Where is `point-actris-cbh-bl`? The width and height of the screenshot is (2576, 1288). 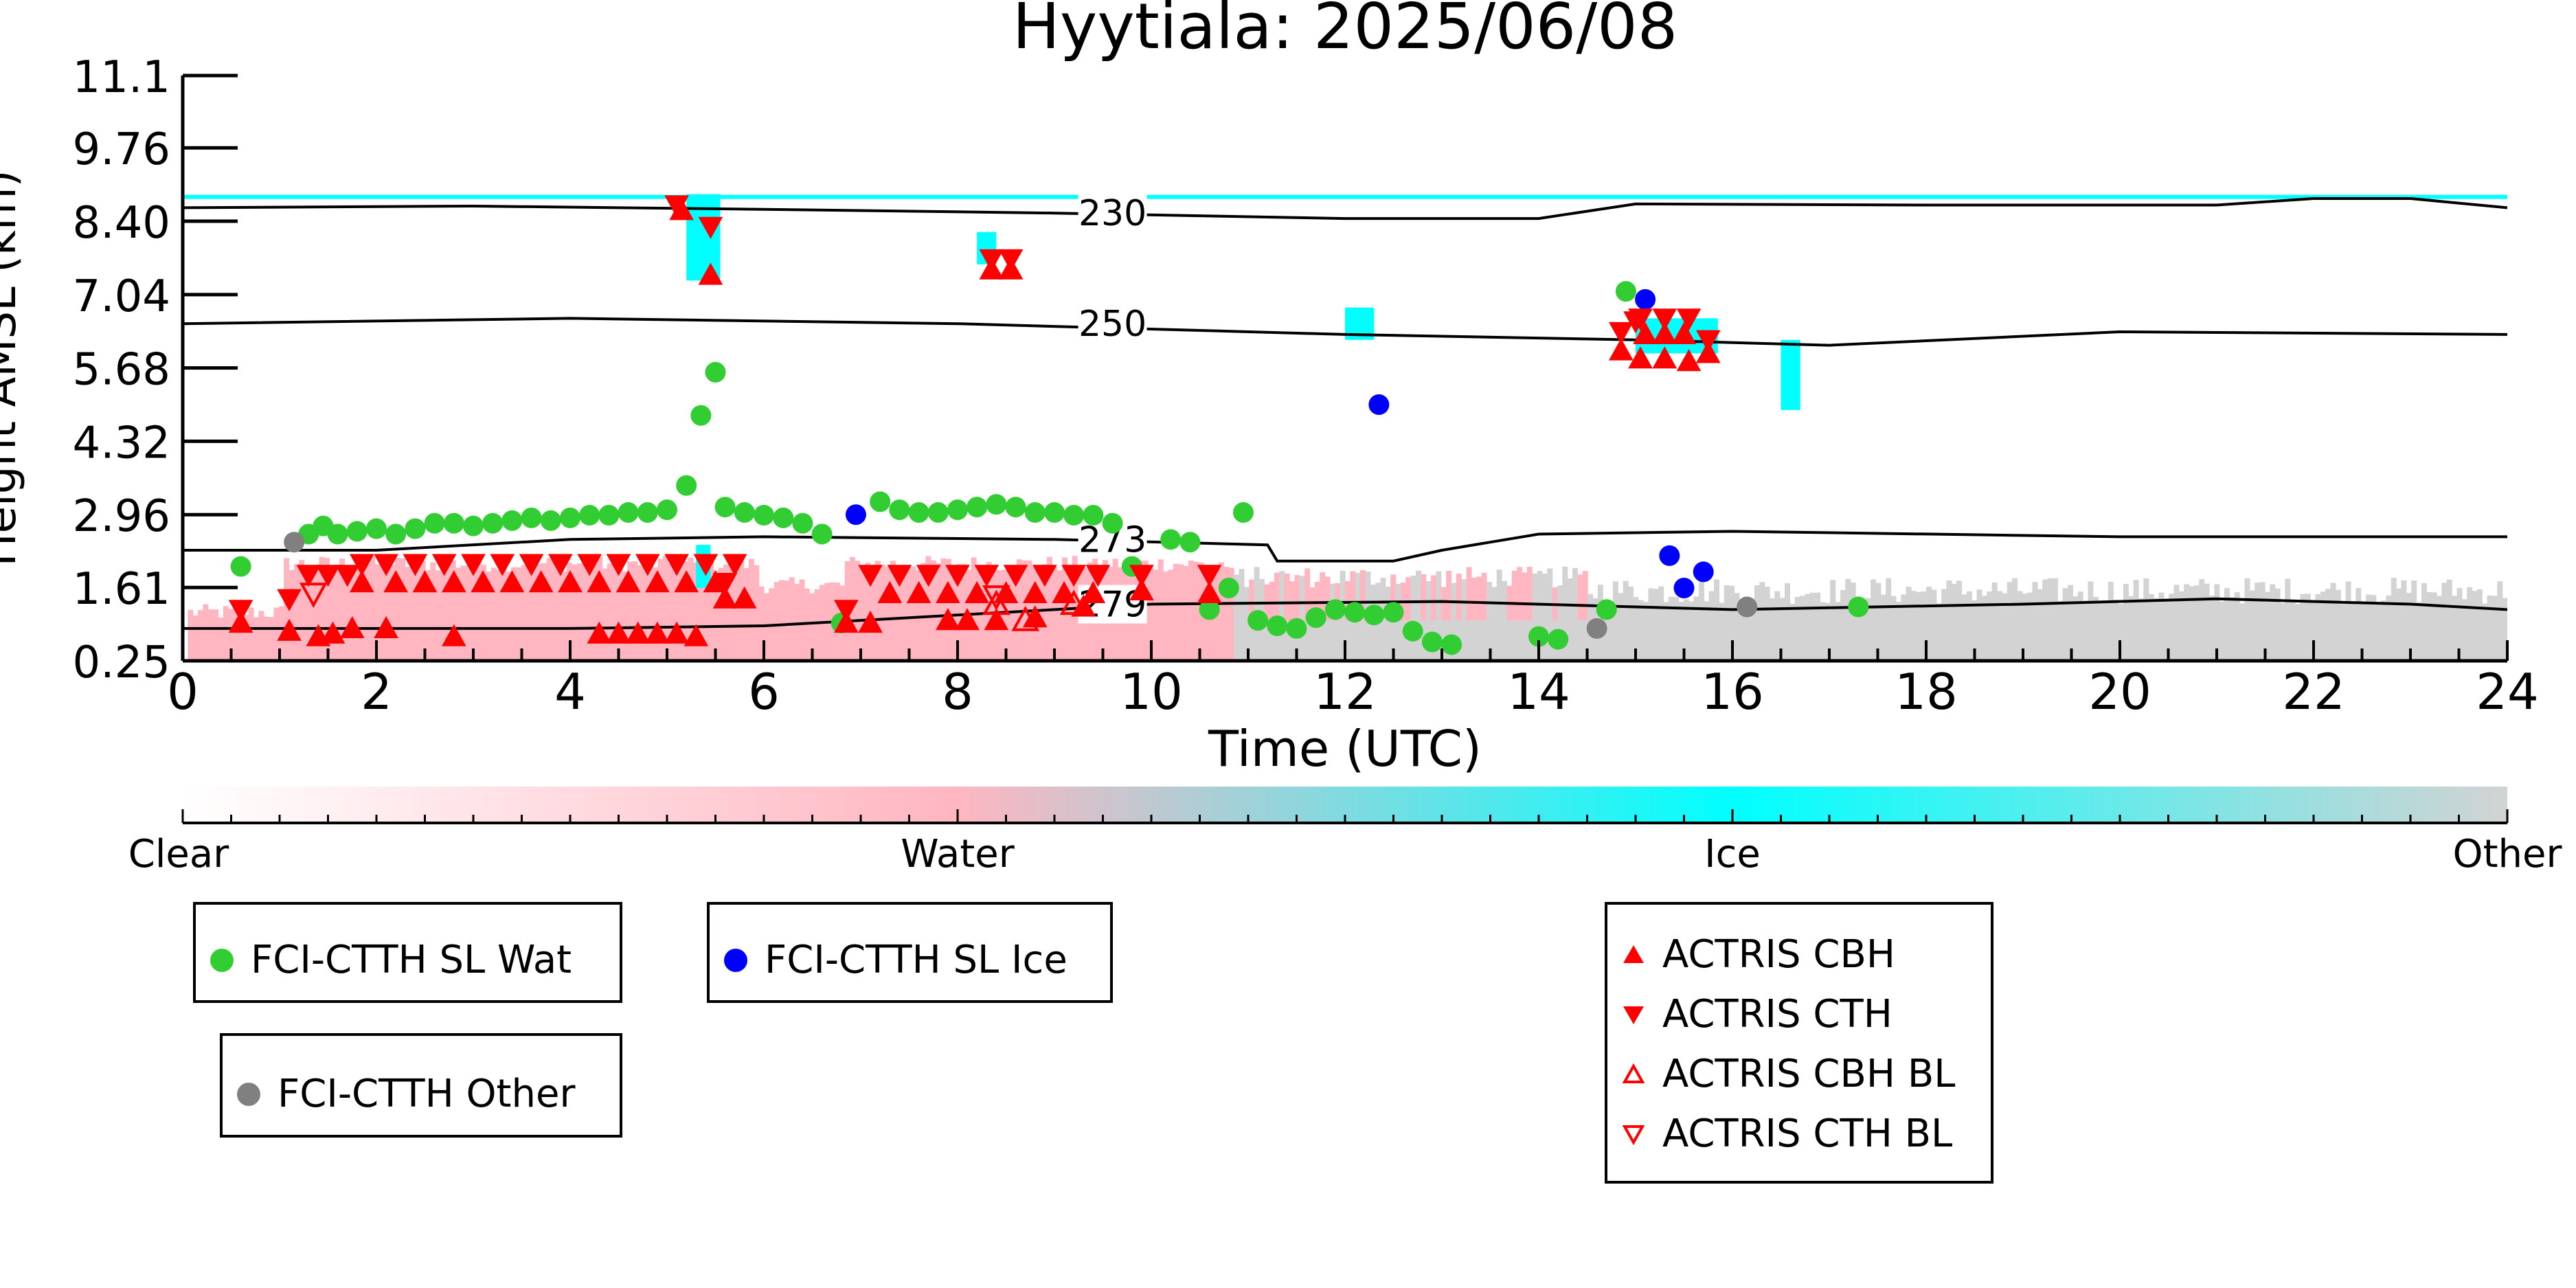 point-actris-cbh-bl is located at coordinates (996, 602).